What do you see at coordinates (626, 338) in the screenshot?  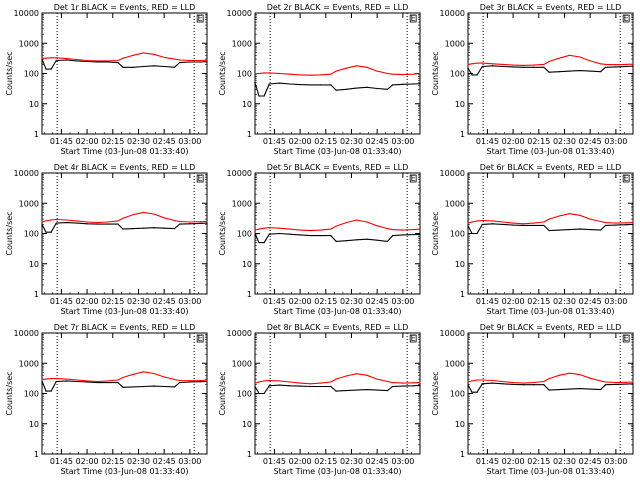 I see `marker-label: E` at bounding box center [626, 338].